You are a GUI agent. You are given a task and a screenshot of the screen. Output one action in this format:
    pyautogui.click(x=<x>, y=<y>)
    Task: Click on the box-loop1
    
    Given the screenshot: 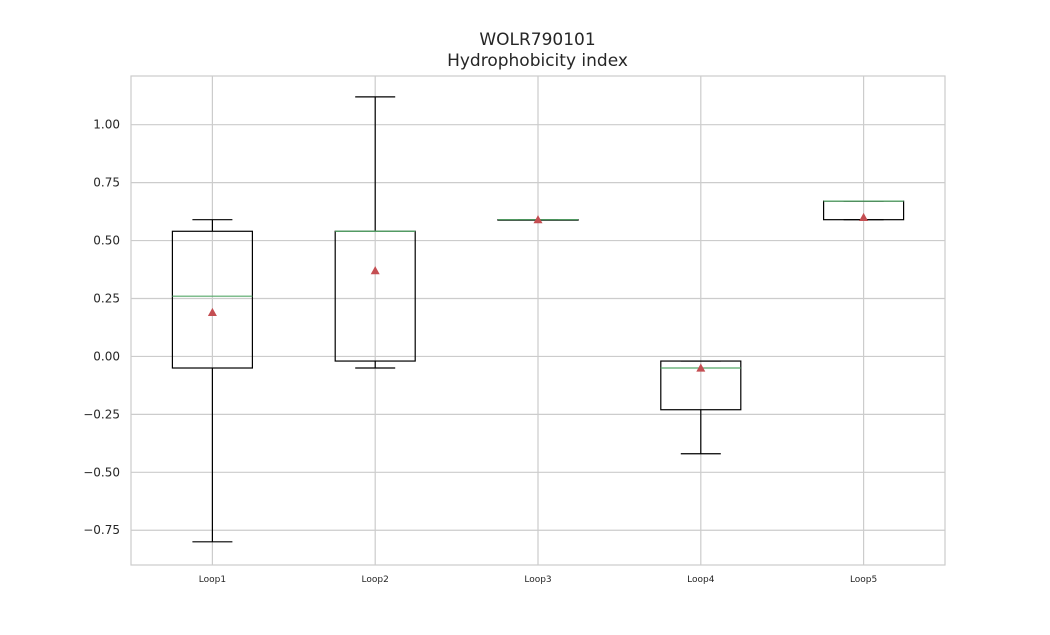 What is the action you would take?
    pyautogui.click(x=212, y=381)
    